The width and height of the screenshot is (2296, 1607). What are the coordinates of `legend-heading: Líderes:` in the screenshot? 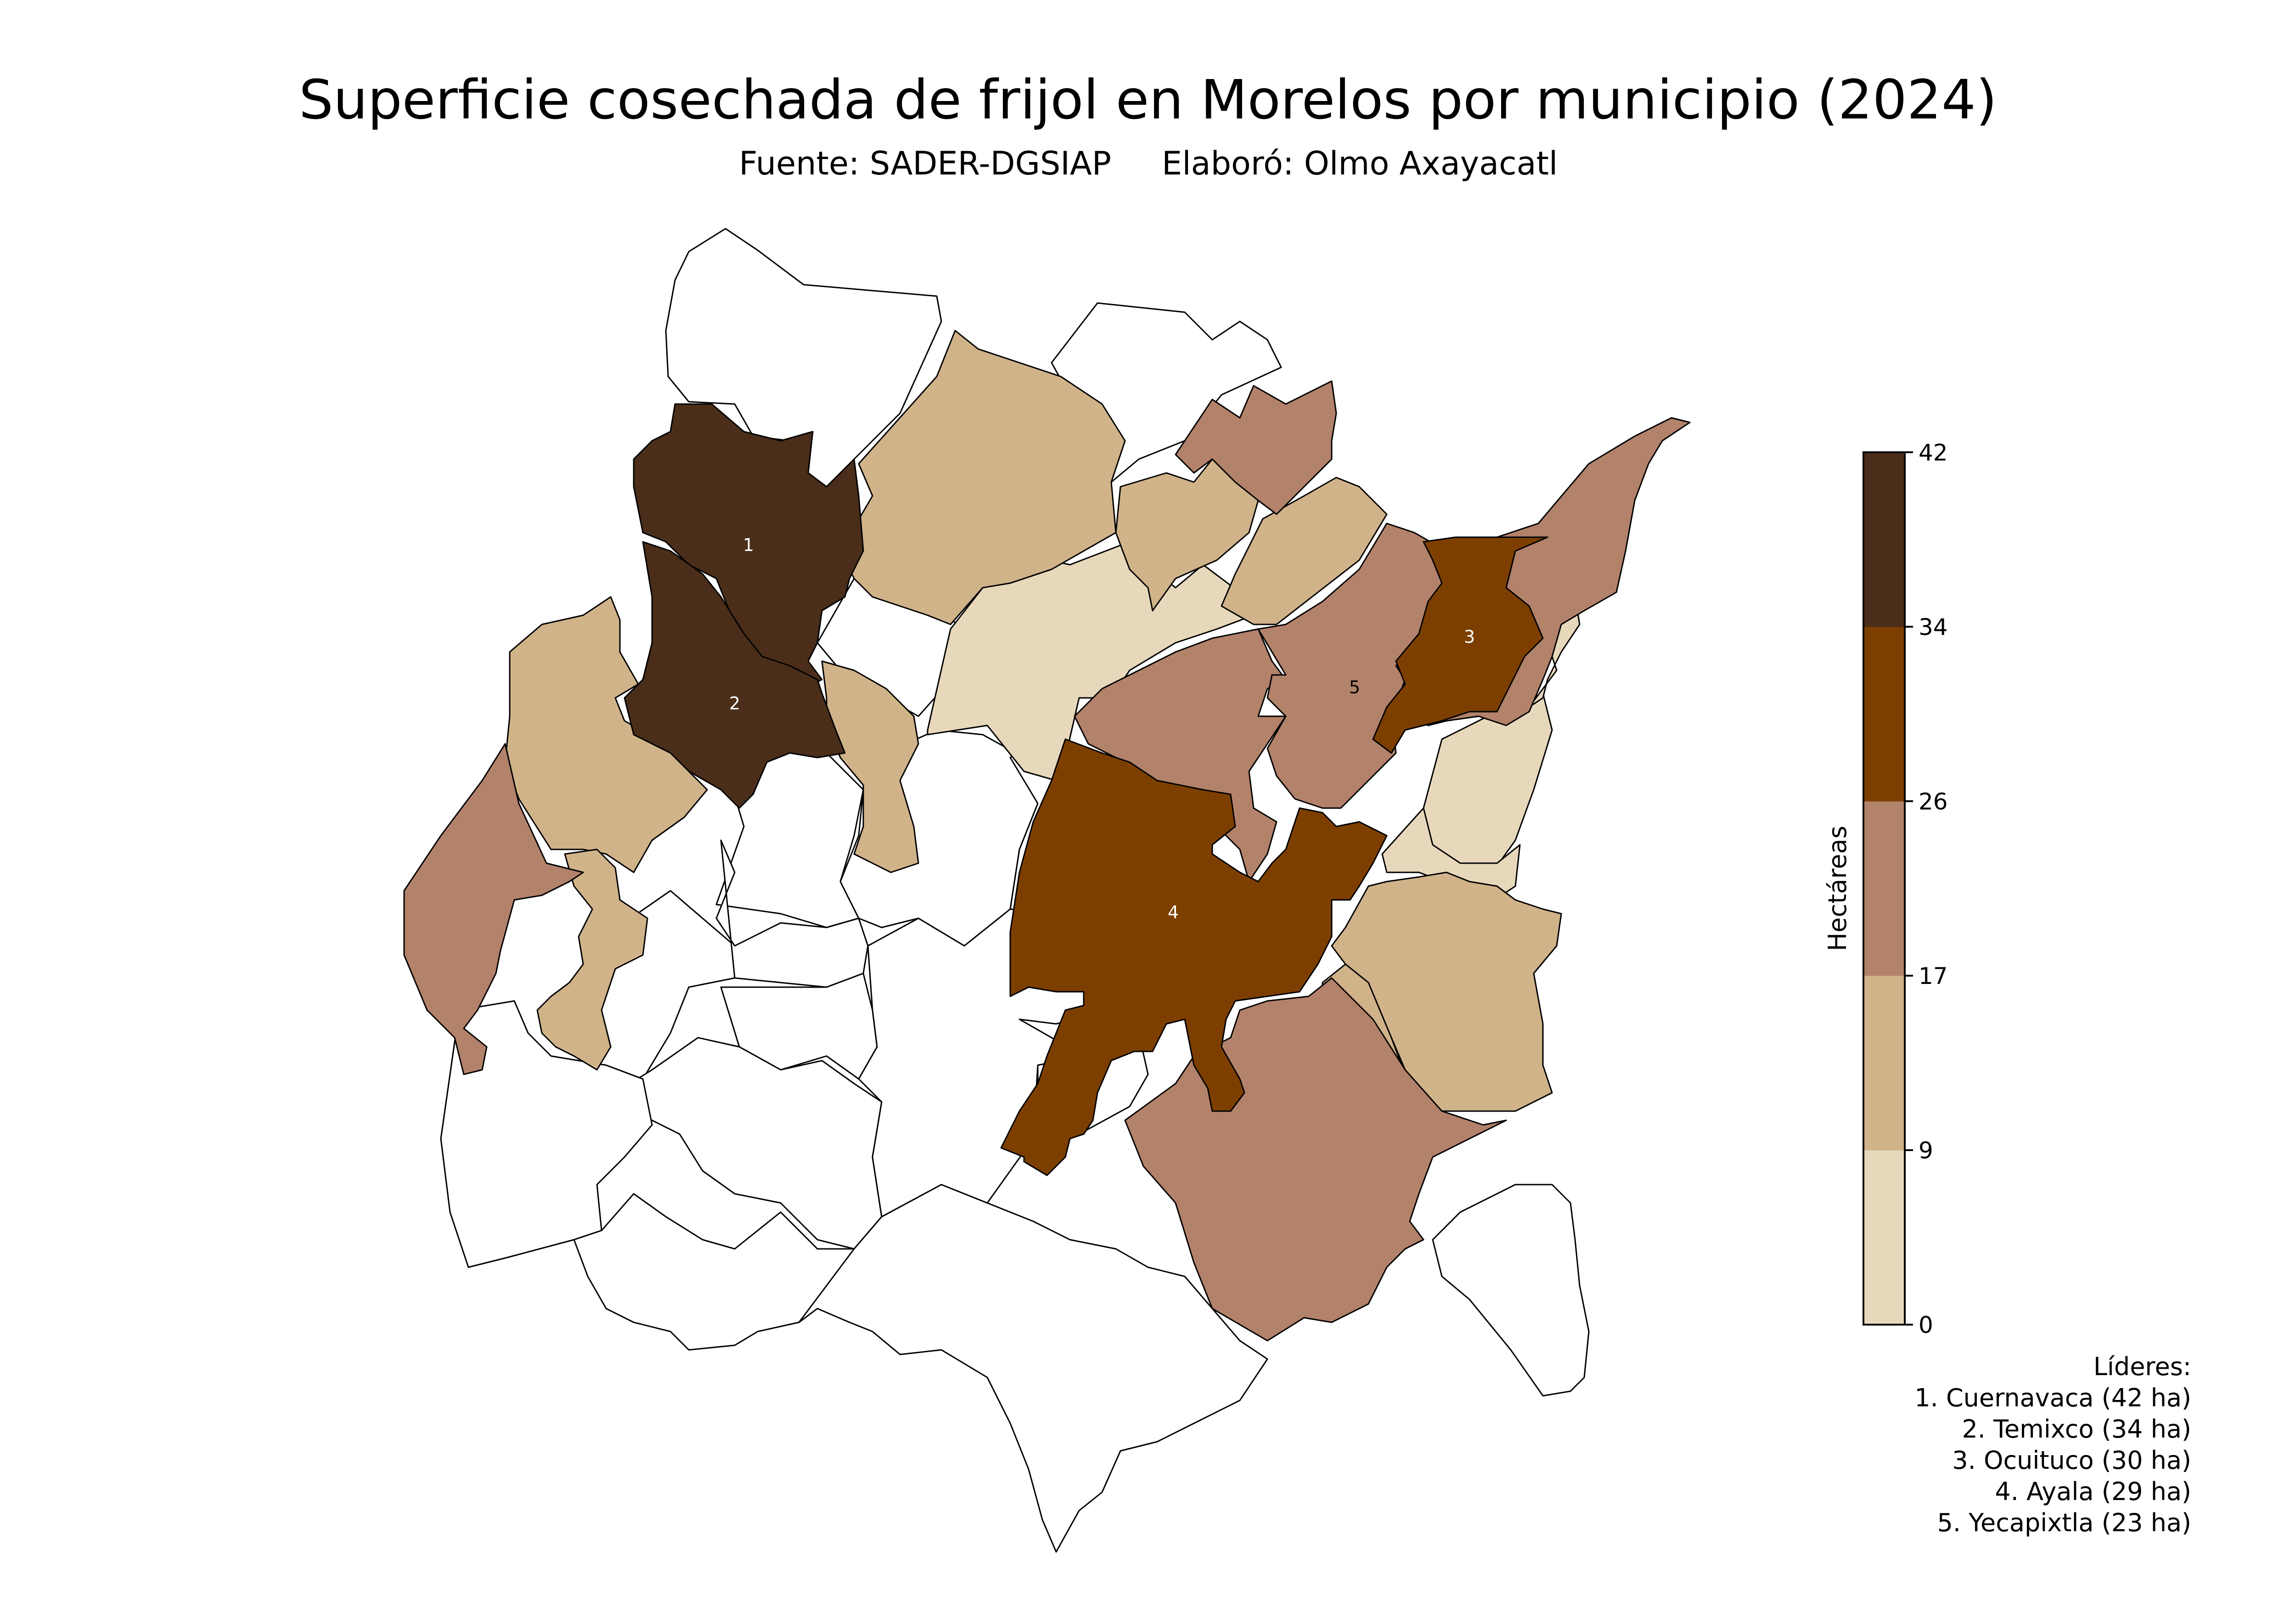 It's located at (2142, 1366).